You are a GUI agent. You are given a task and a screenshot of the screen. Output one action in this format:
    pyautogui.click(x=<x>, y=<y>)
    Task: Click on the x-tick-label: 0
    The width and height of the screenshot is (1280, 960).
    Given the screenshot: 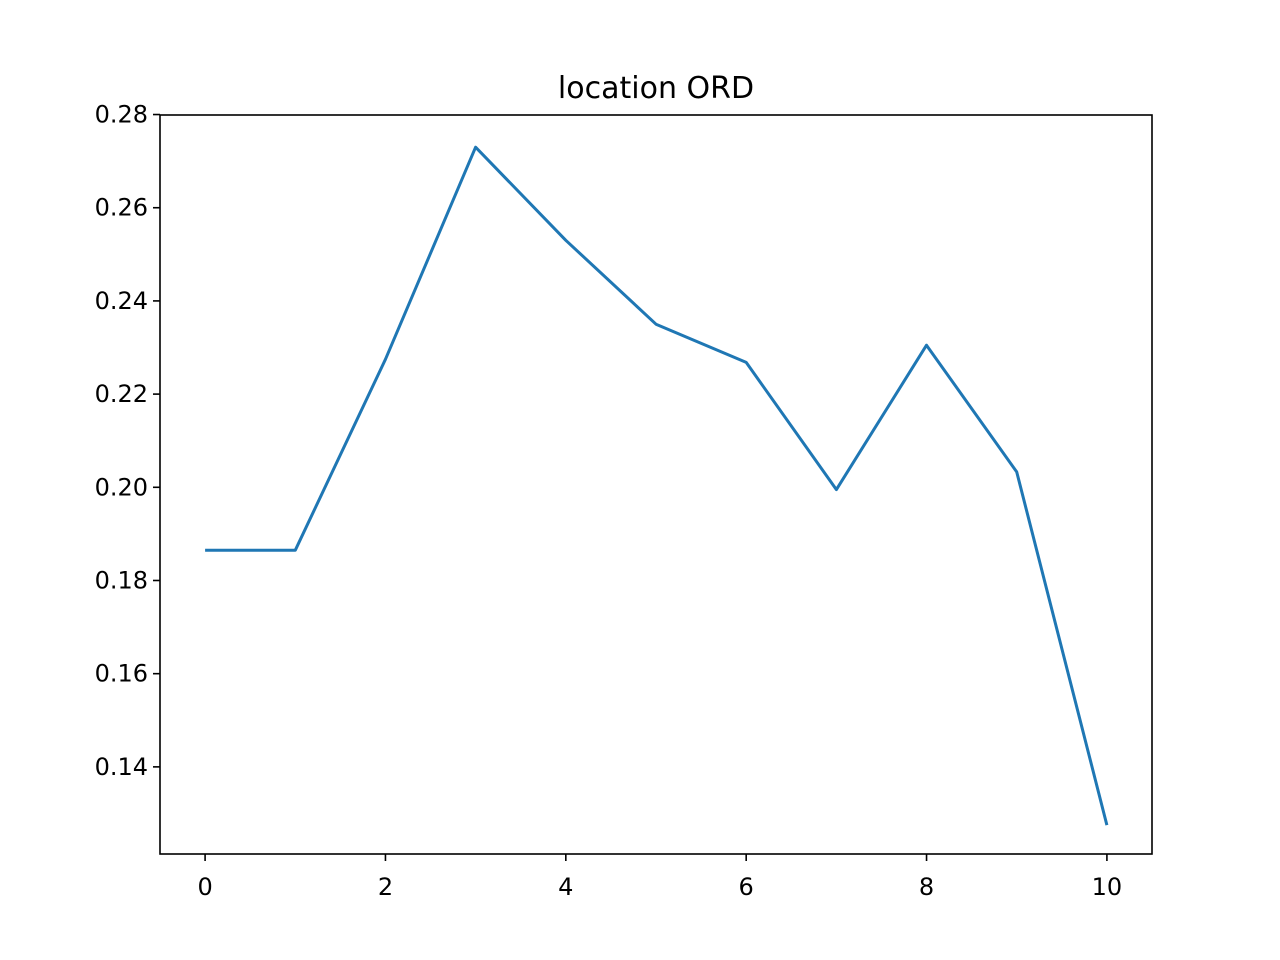 What is the action you would take?
    pyautogui.click(x=204, y=887)
    